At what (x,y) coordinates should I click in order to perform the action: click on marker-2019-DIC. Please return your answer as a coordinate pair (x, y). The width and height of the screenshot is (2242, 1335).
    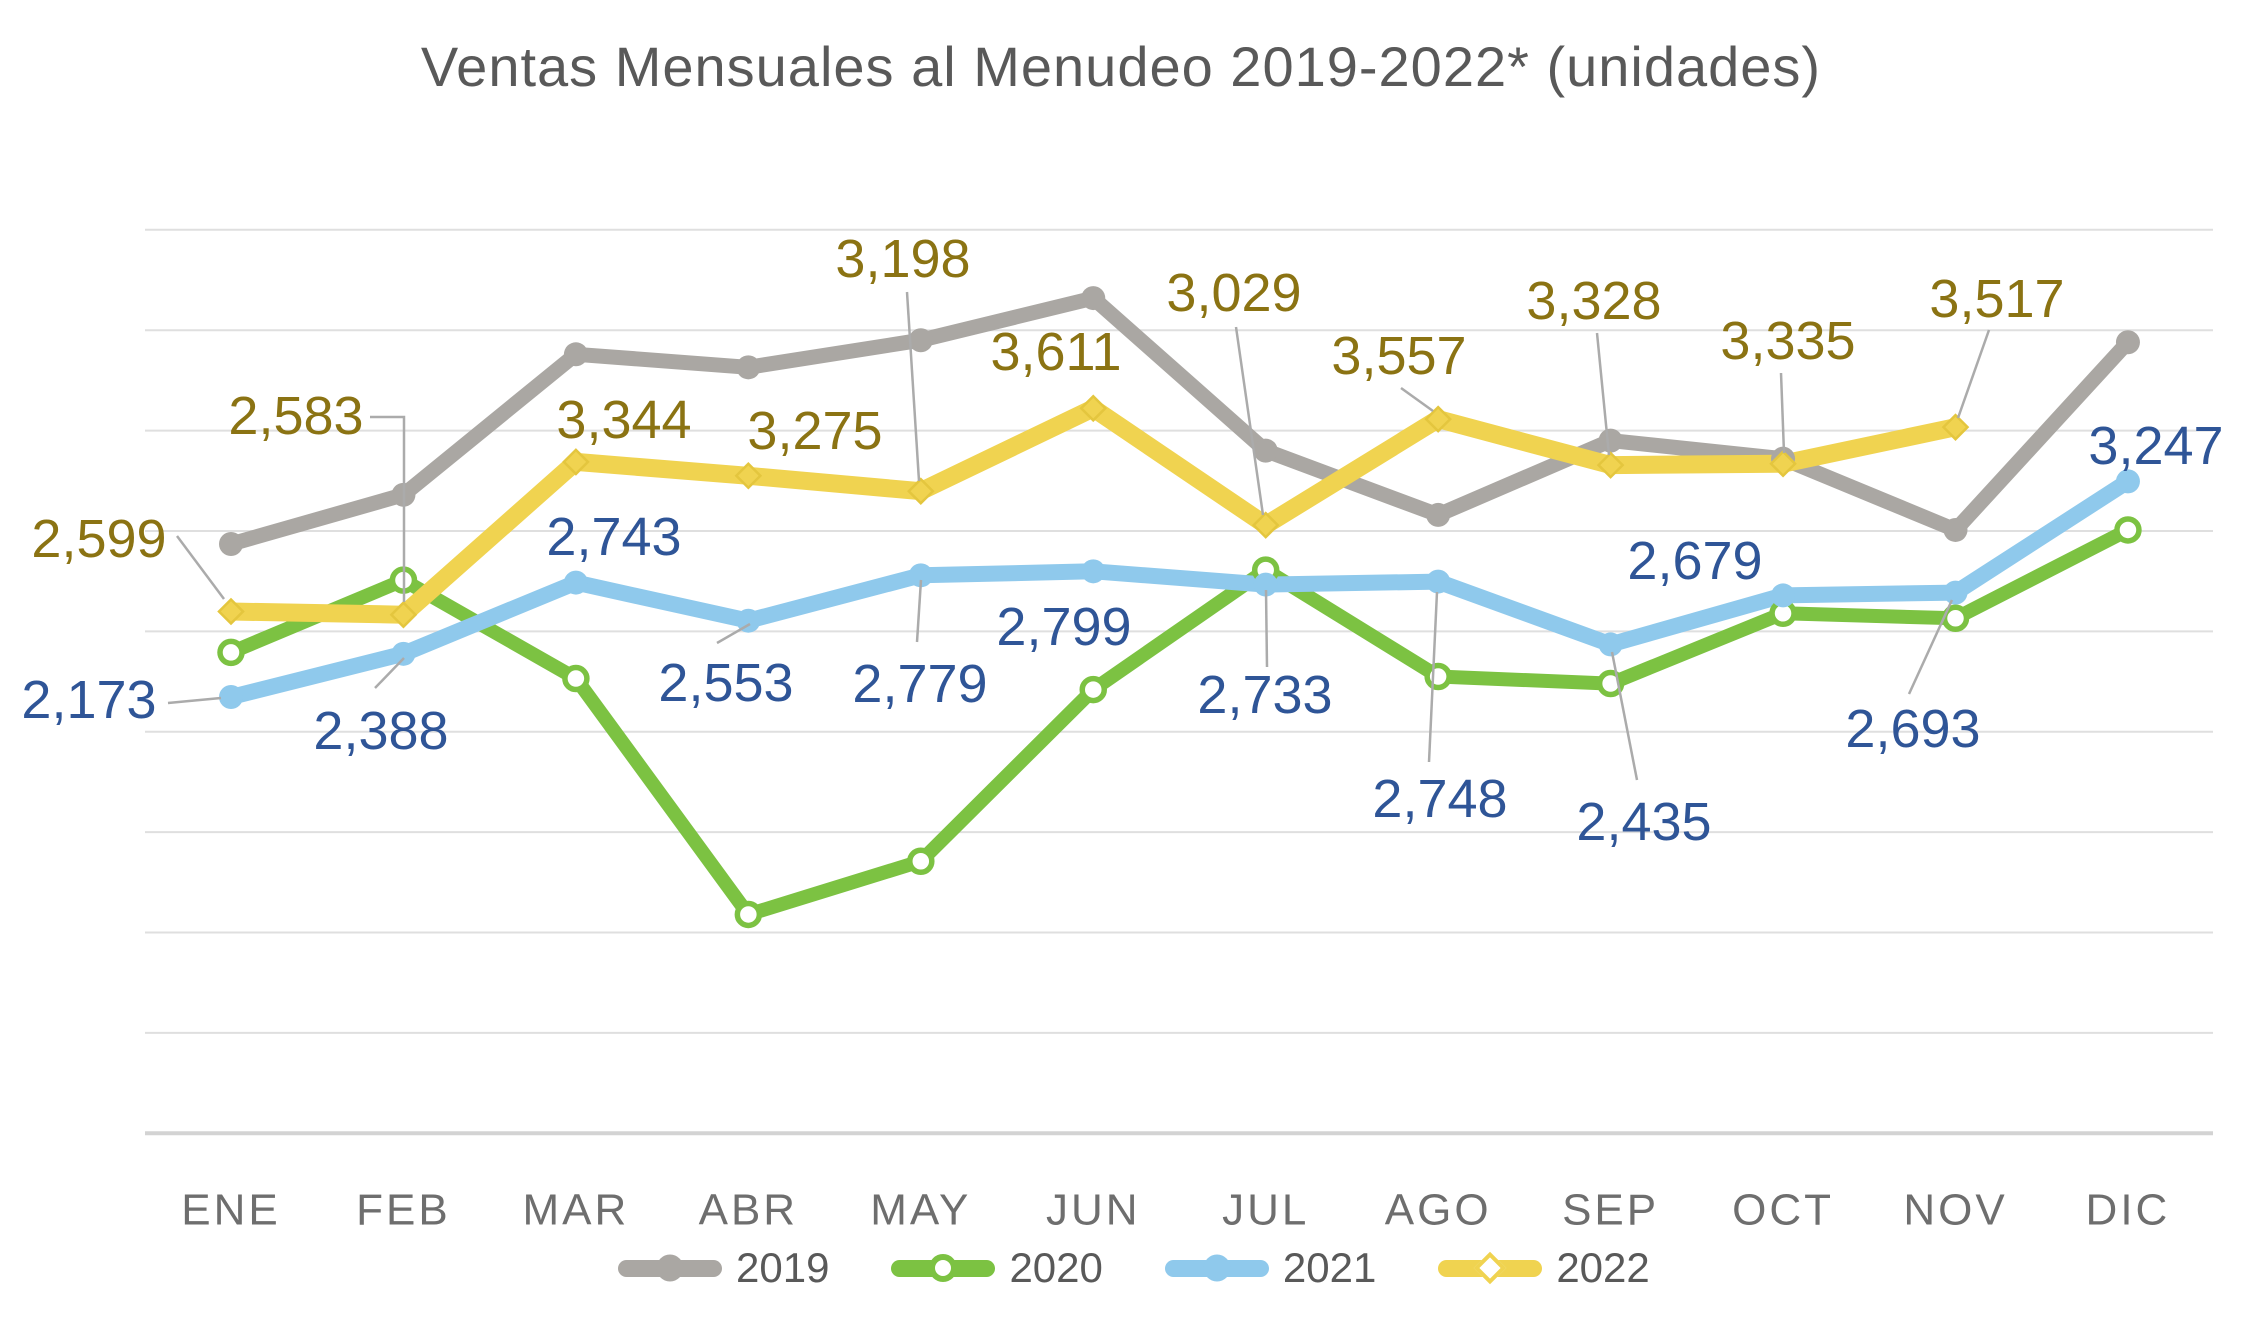
    Looking at the image, I should click on (2127, 342).